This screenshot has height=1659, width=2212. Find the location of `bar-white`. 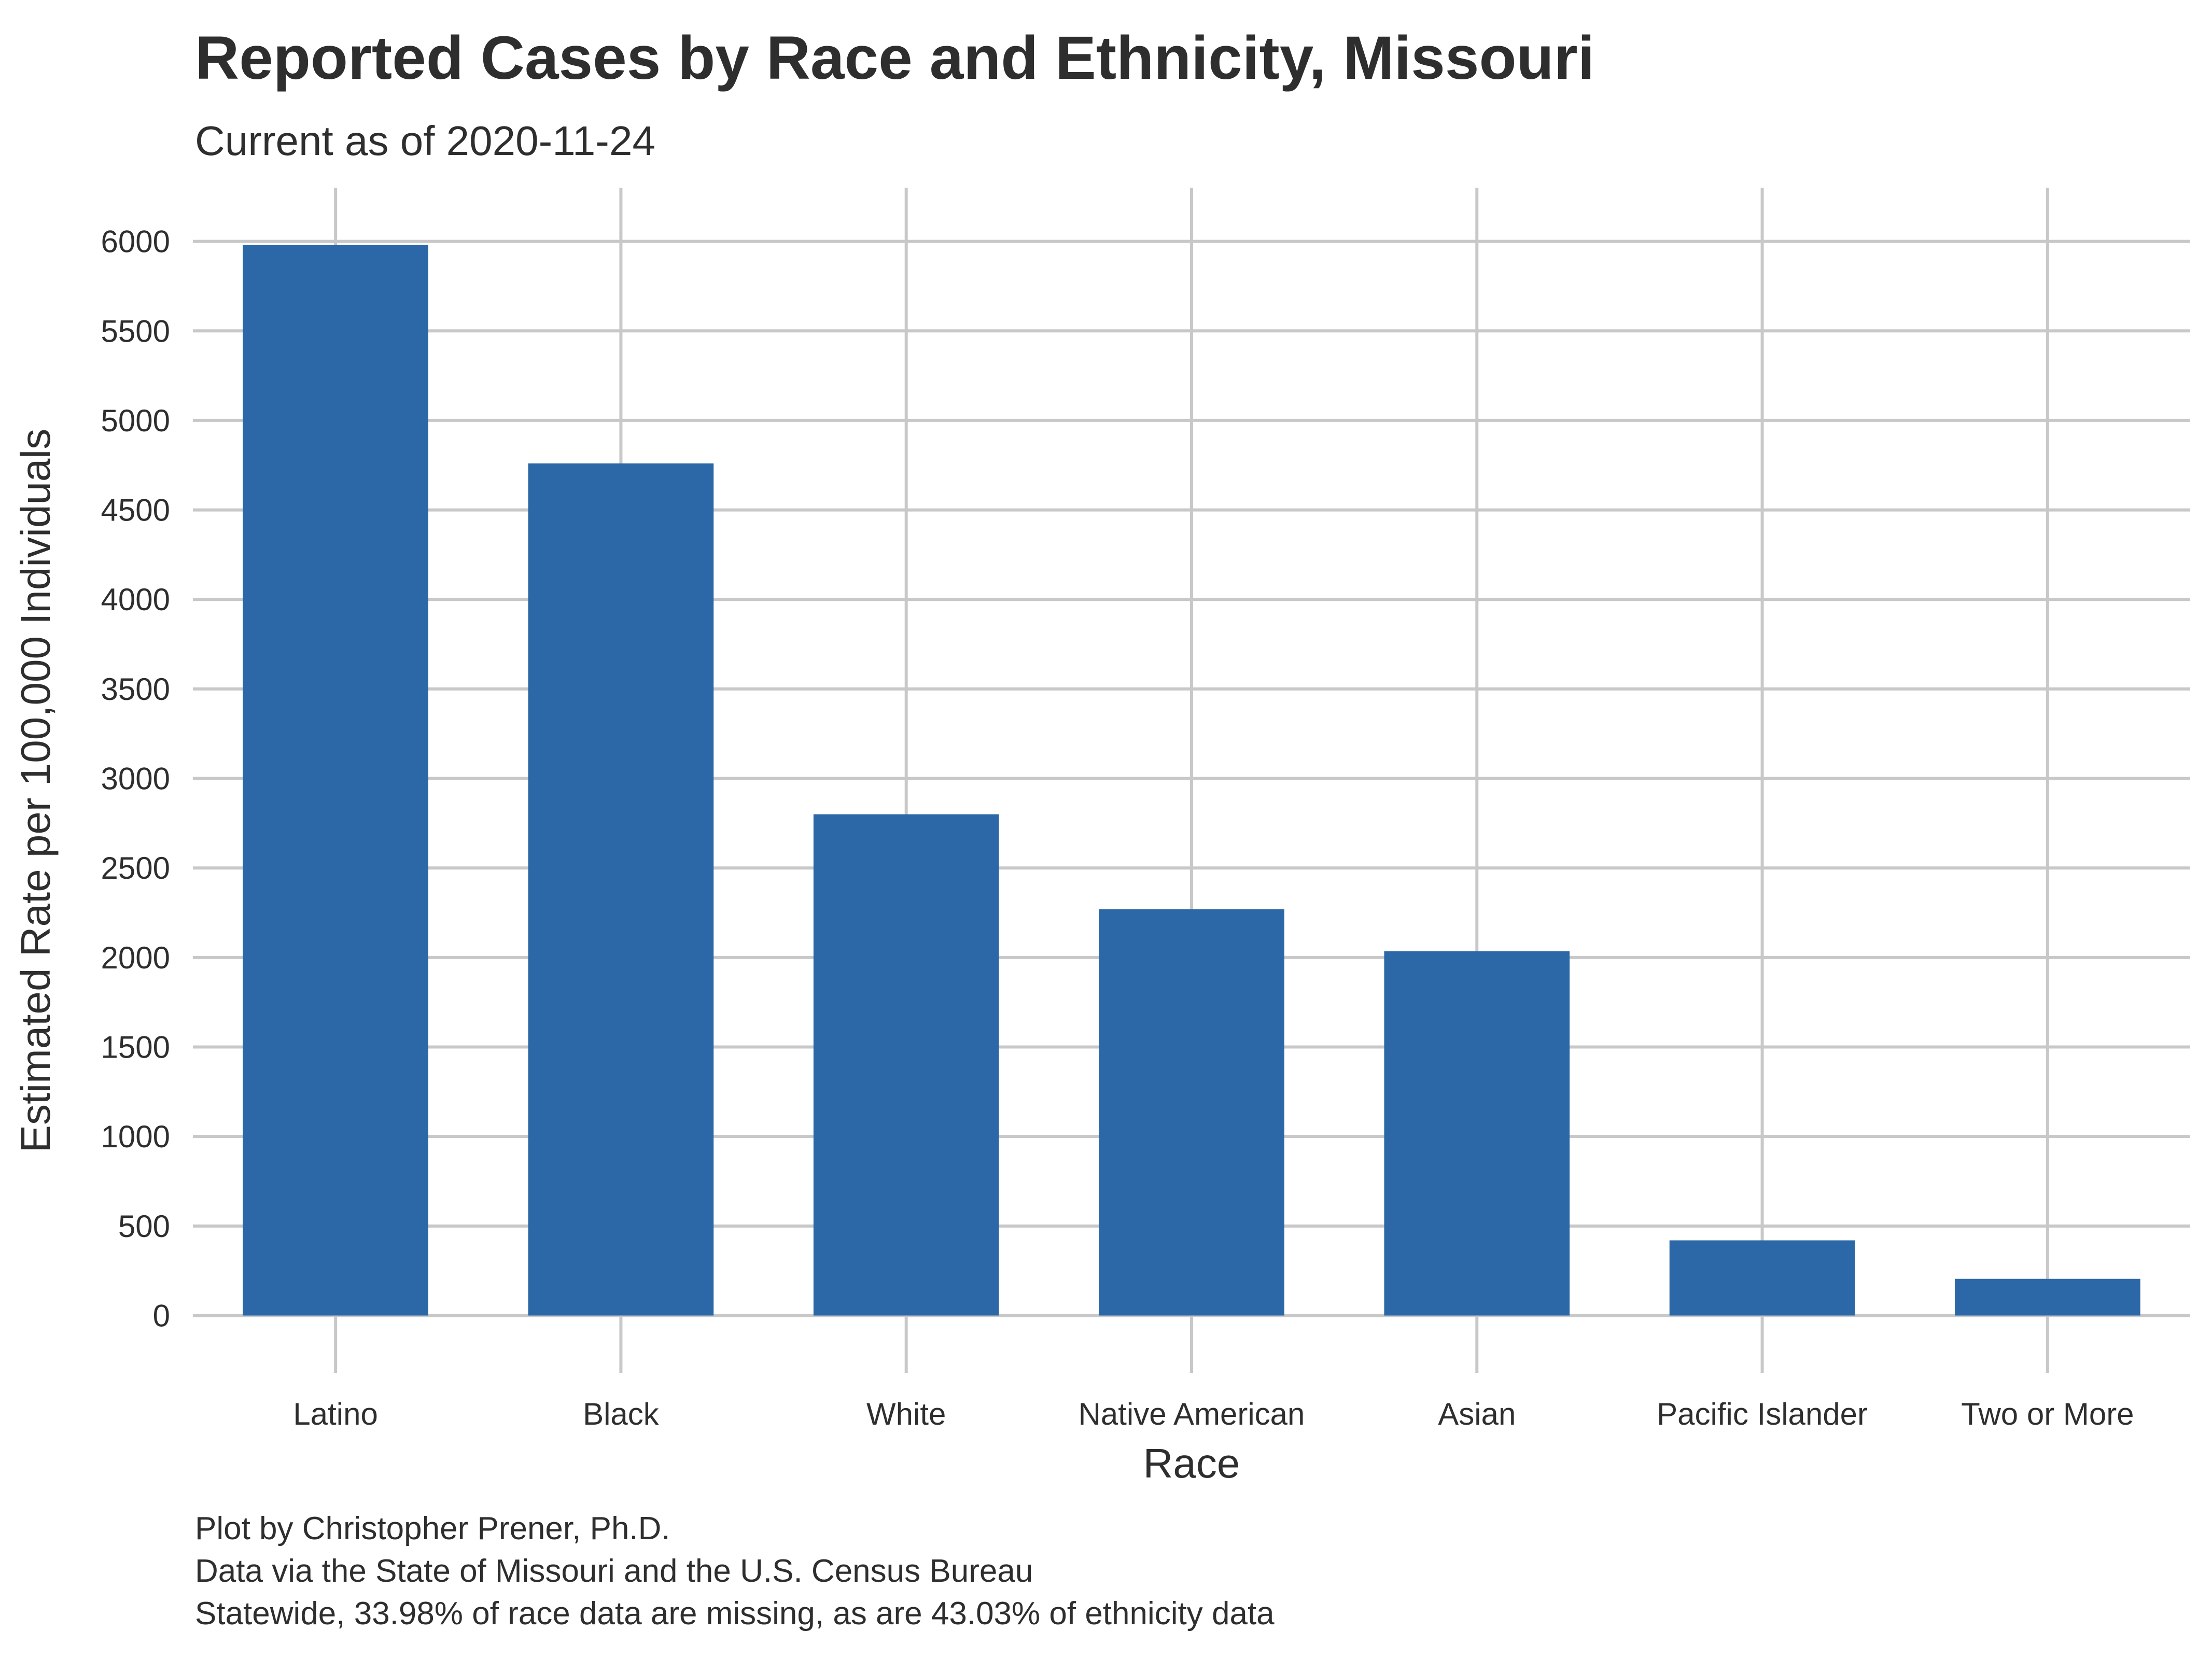

bar-white is located at coordinates (906, 1065).